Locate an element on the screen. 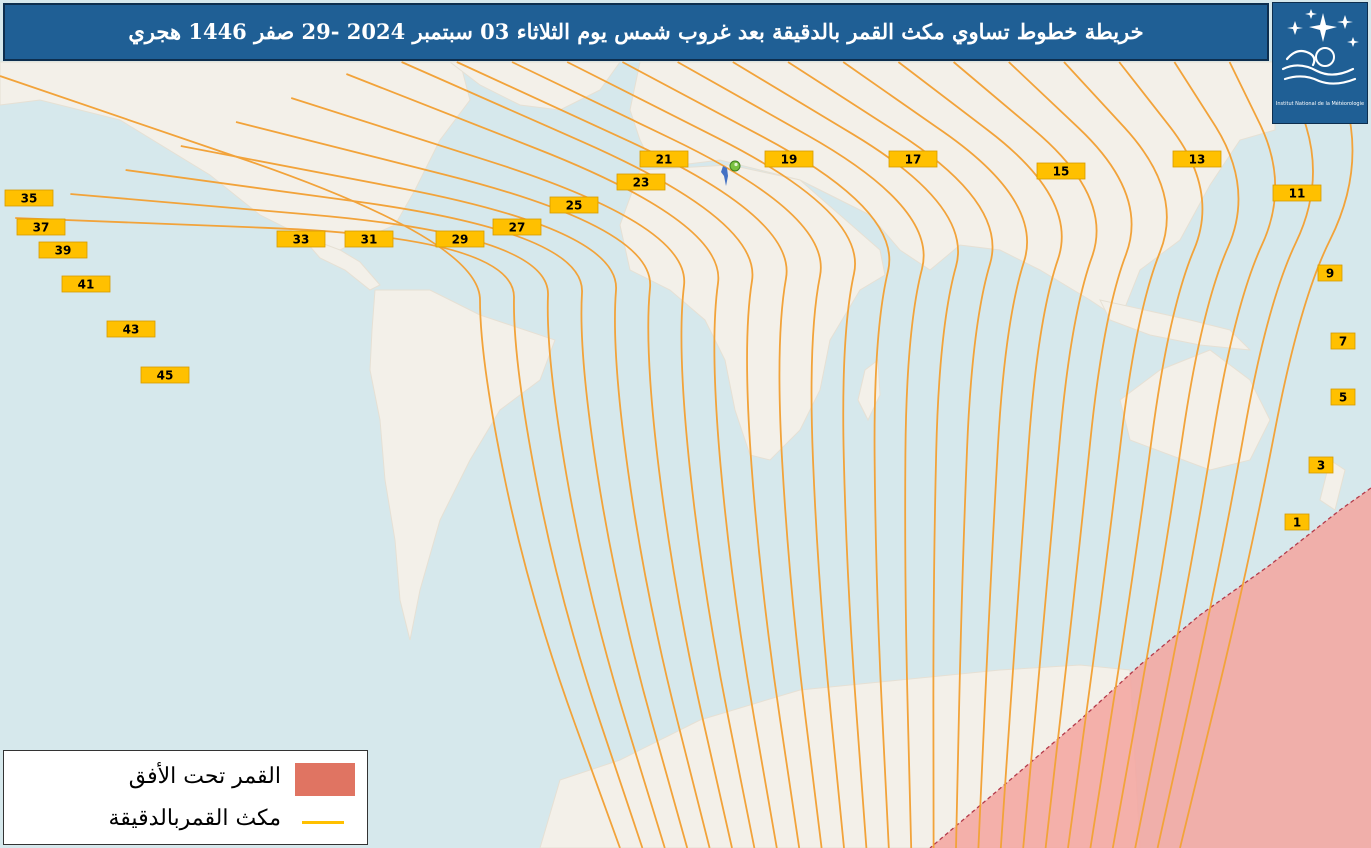  inm-logo: Institut National de la Météorologie is located at coordinates (1320, 63).